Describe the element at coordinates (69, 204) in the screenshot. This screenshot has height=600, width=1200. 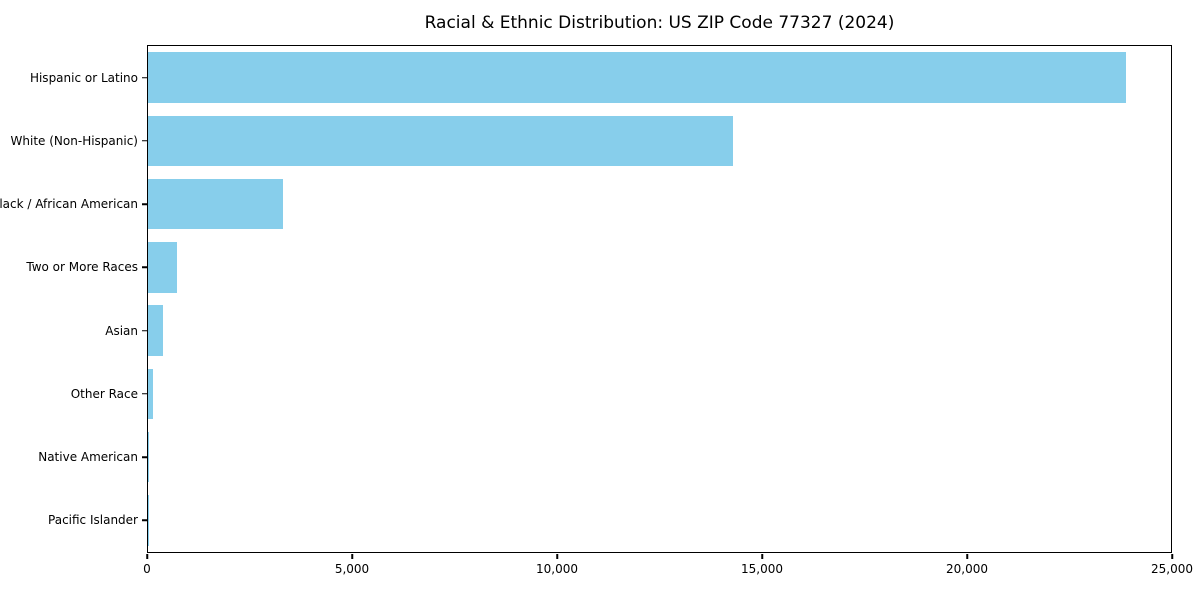
I see `category-label: Black / African American` at that location.